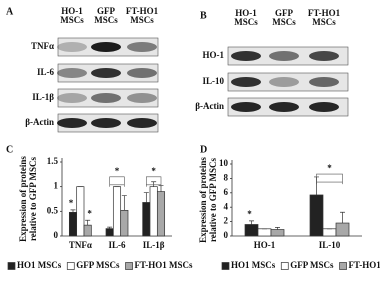 This screenshot has width=380, height=282. I want to click on y-tick-label: 8, so click(226, 177).